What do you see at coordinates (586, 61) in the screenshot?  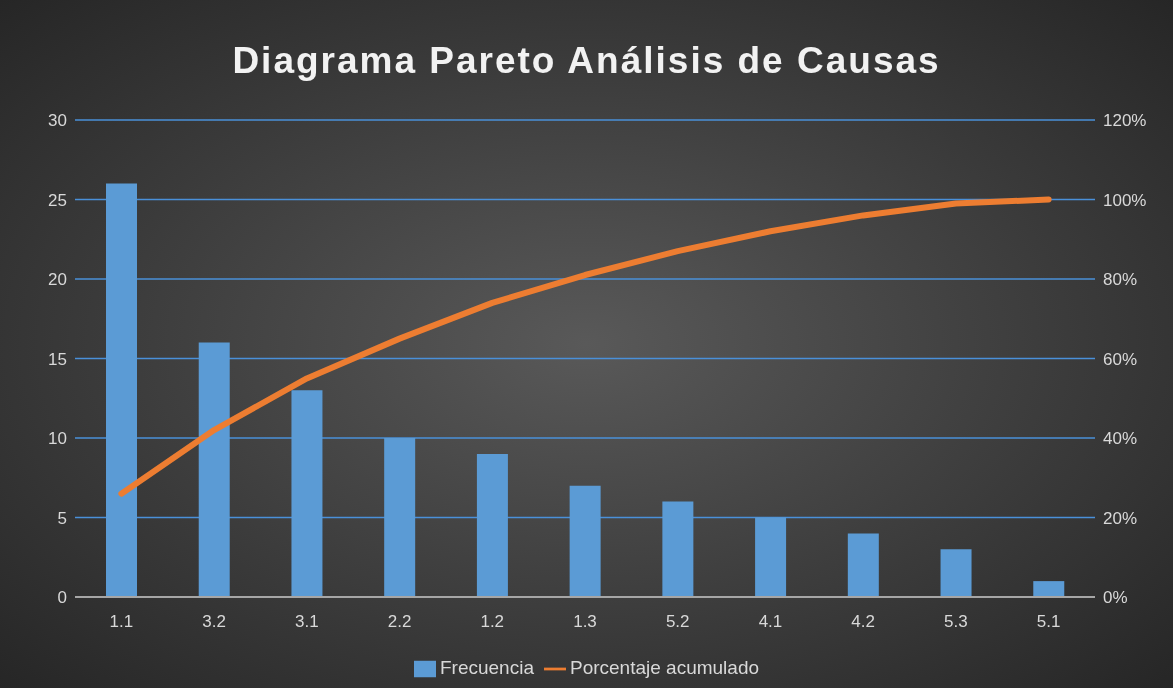 I see `chart-title: Diagrama Pareto Análisis de Causas` at bounding box center [586, 61].